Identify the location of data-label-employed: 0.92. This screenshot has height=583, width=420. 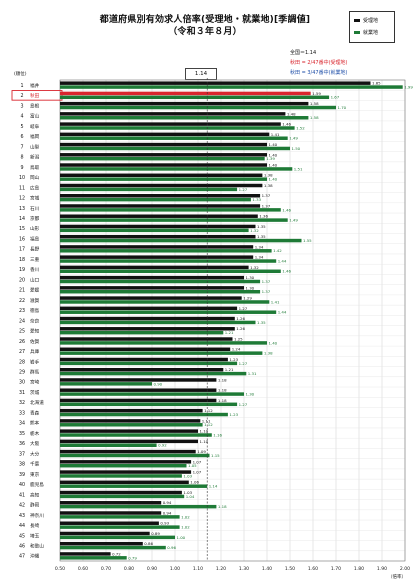
(162, 445).